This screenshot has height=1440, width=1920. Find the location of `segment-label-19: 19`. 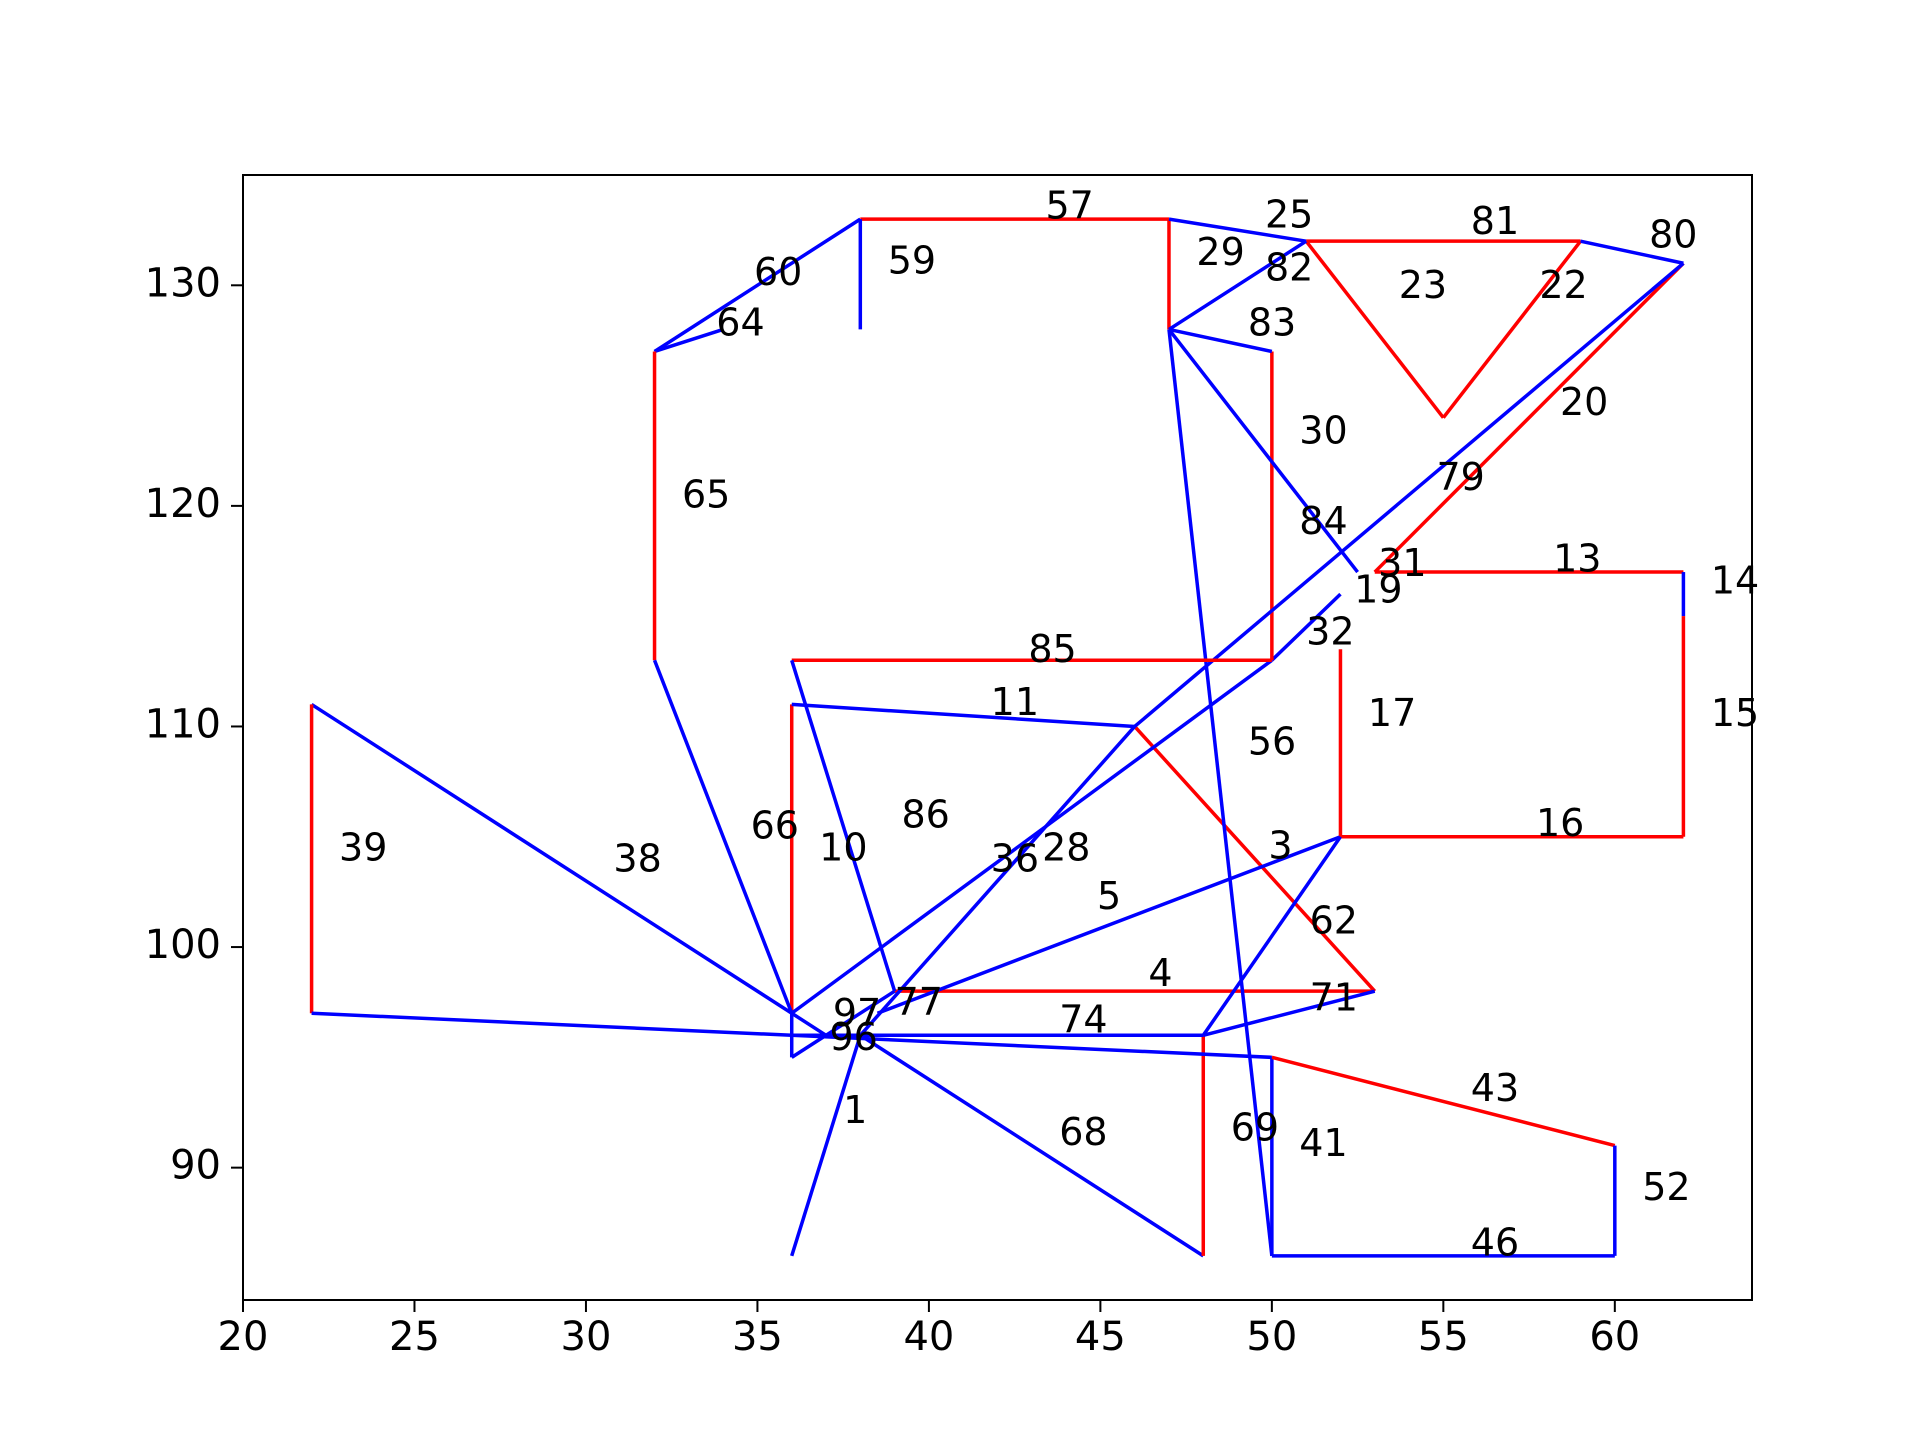

segment-label-19: 19 is located at coordinates (1378, 589).